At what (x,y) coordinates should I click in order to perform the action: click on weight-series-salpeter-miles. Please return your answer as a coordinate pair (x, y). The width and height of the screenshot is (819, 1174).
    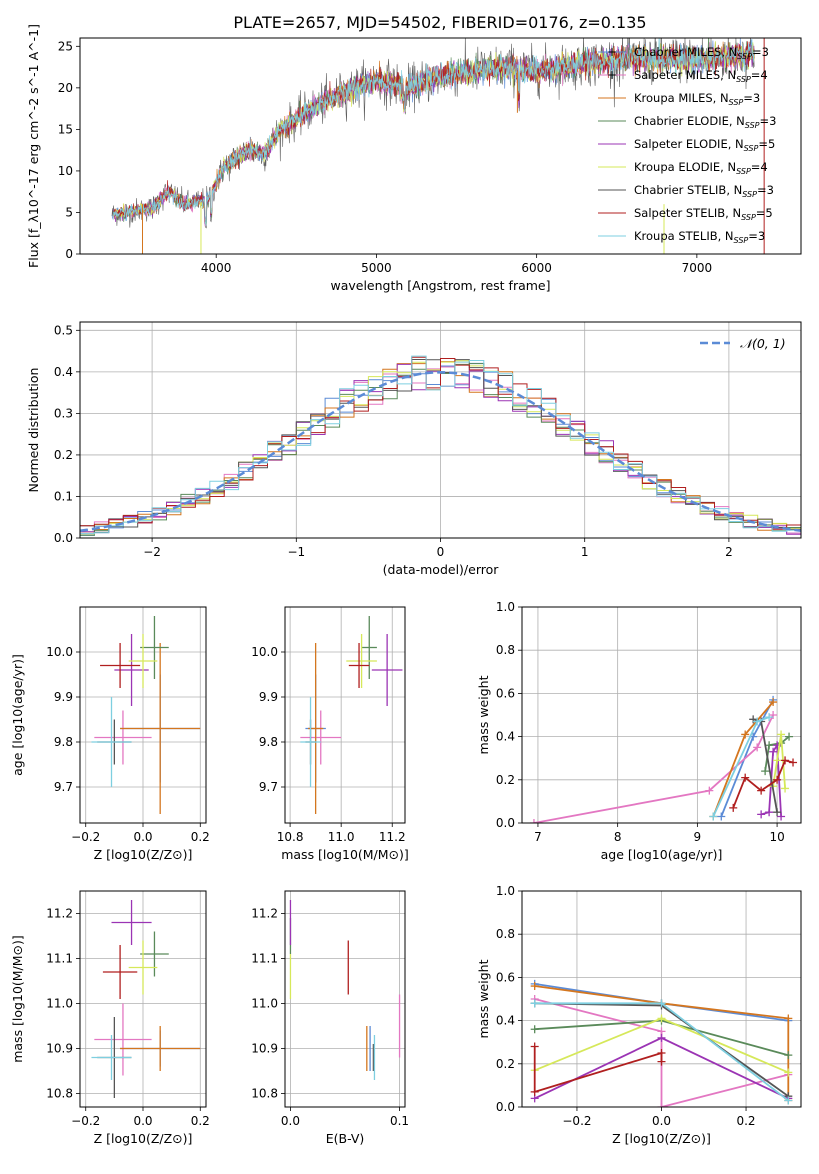
    Looking at the image, I should click on (653, 767).